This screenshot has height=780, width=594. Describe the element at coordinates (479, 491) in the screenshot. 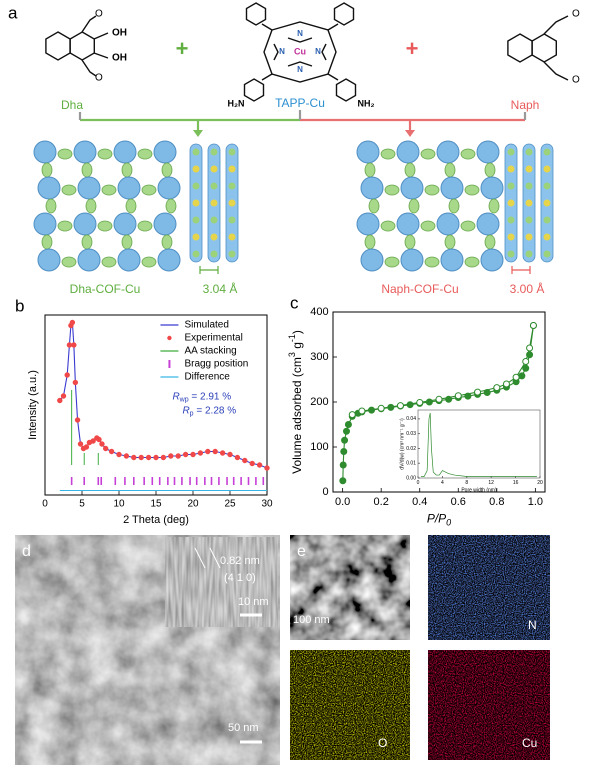

I see `x-axis-label-text: Pore width (nm)` at that location.